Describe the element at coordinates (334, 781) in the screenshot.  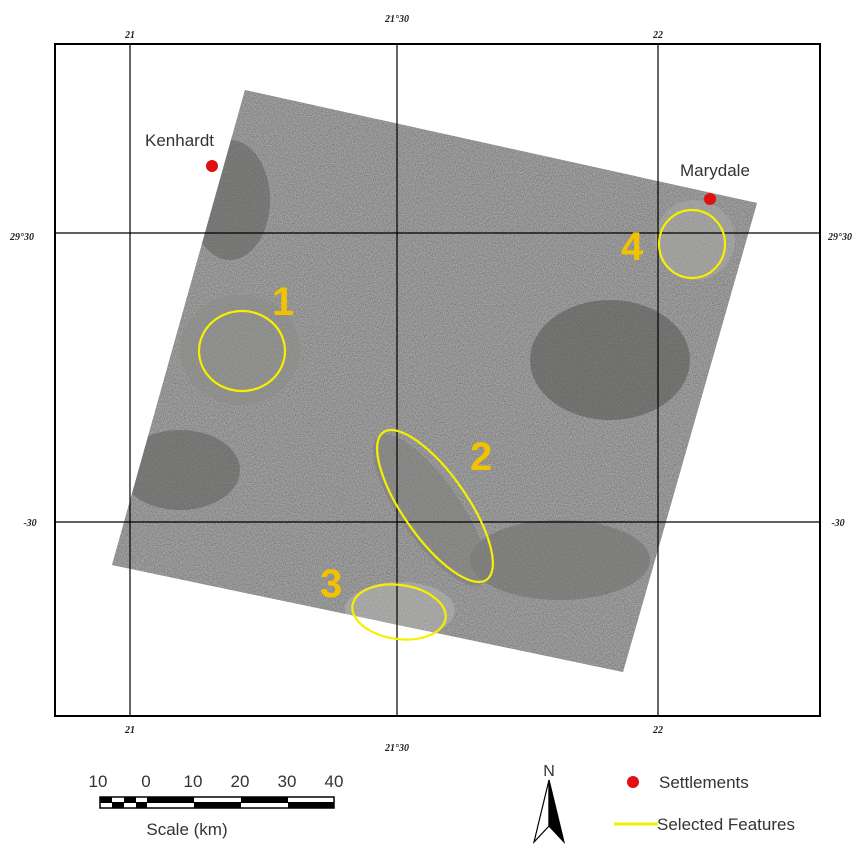
I see `scale-tick-40: 40` at that location.